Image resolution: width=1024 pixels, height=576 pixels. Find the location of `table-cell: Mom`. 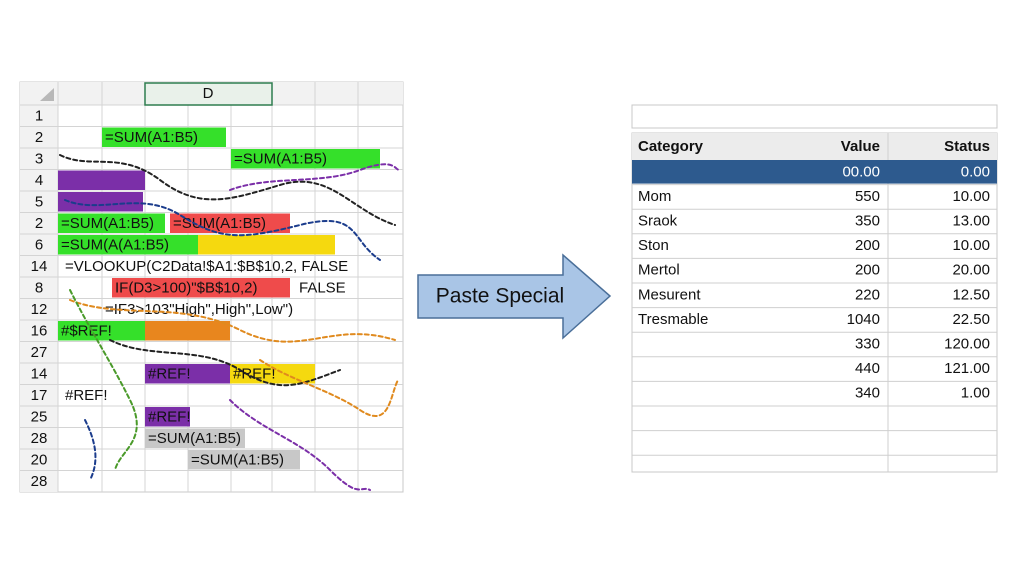

table-cell: Mom is located at coordinates (654, 196).